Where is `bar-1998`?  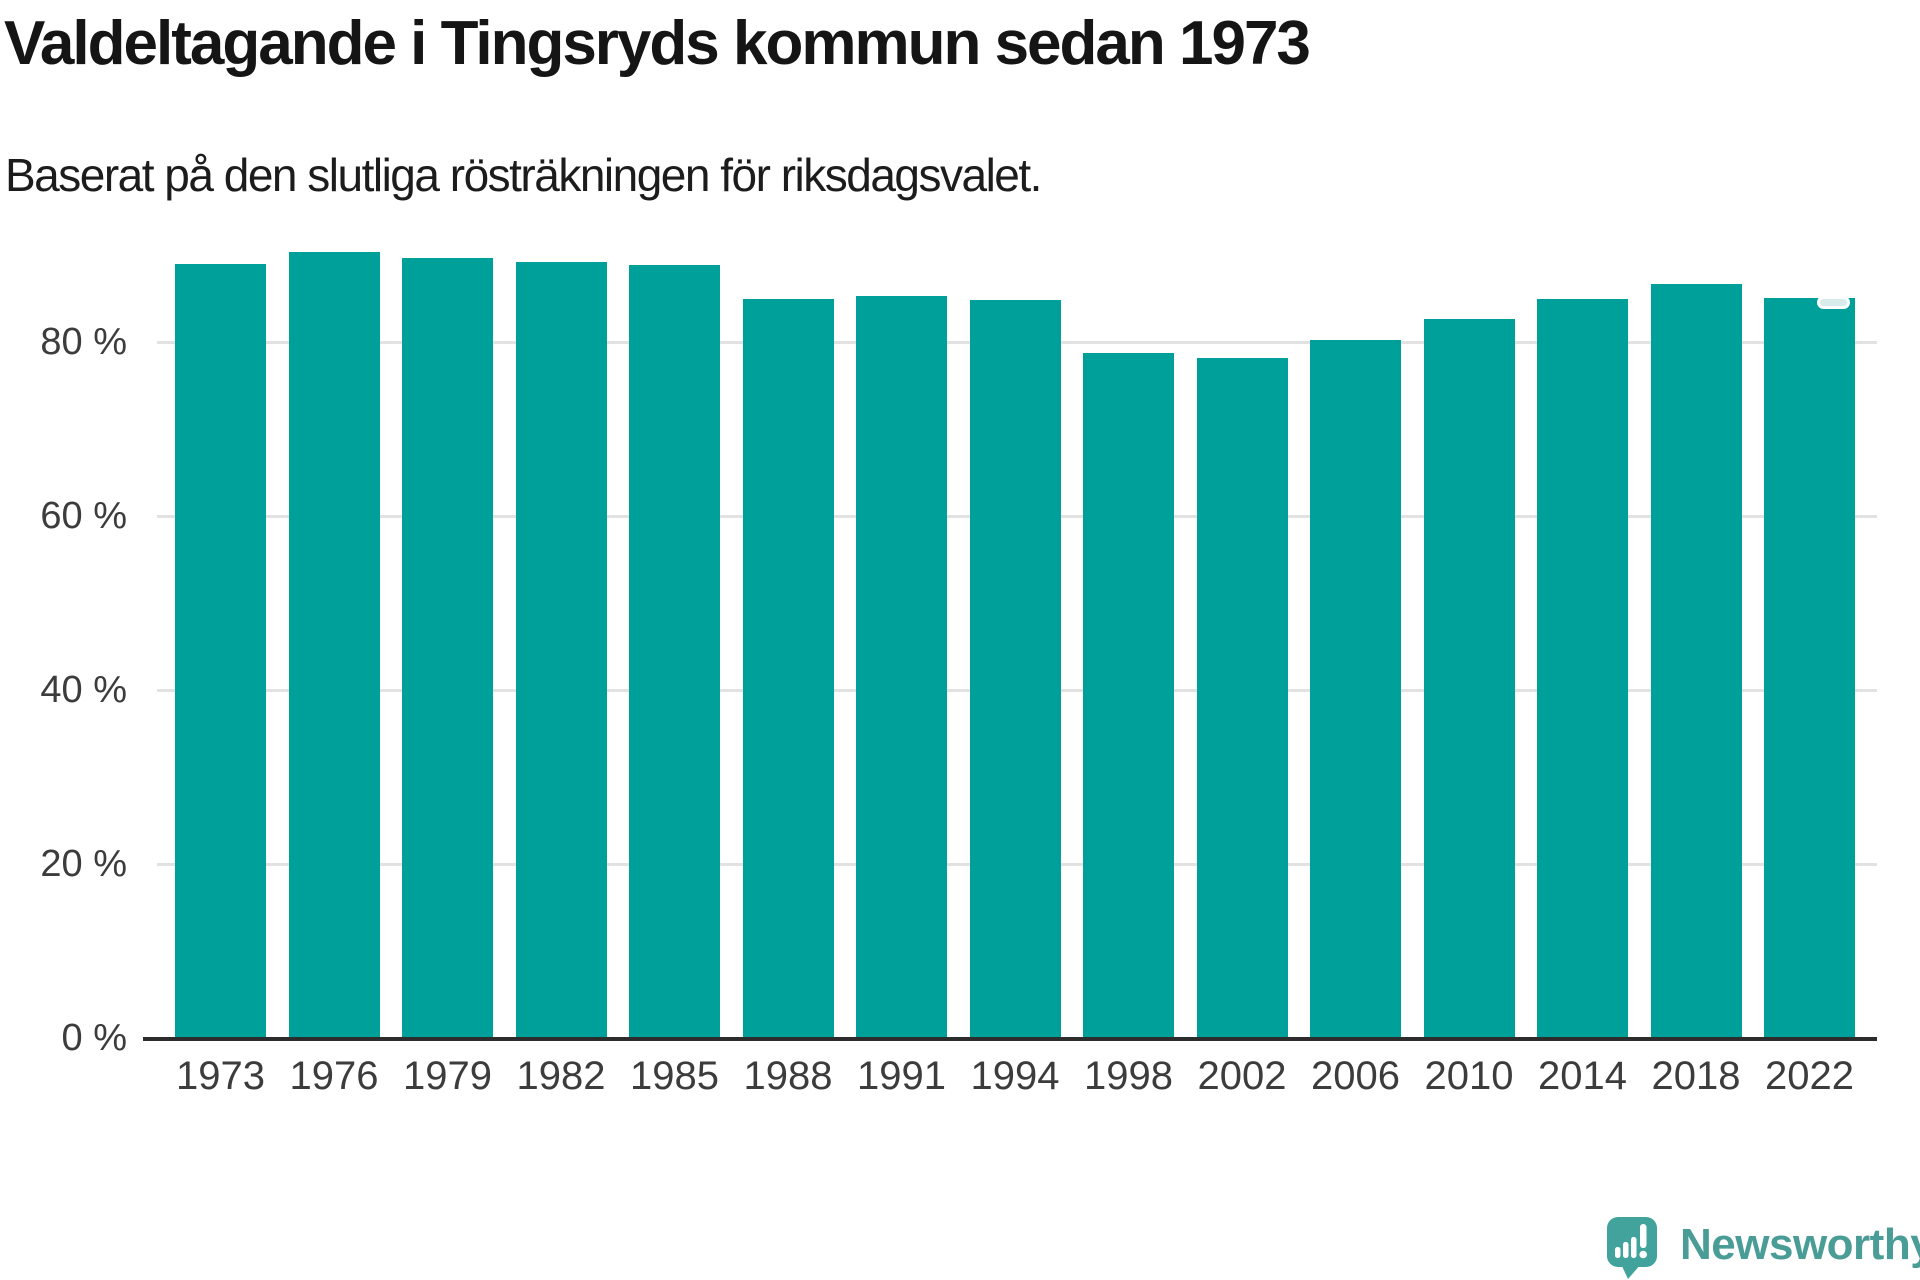
bar-1998 is located at coordinates (1128, 695).